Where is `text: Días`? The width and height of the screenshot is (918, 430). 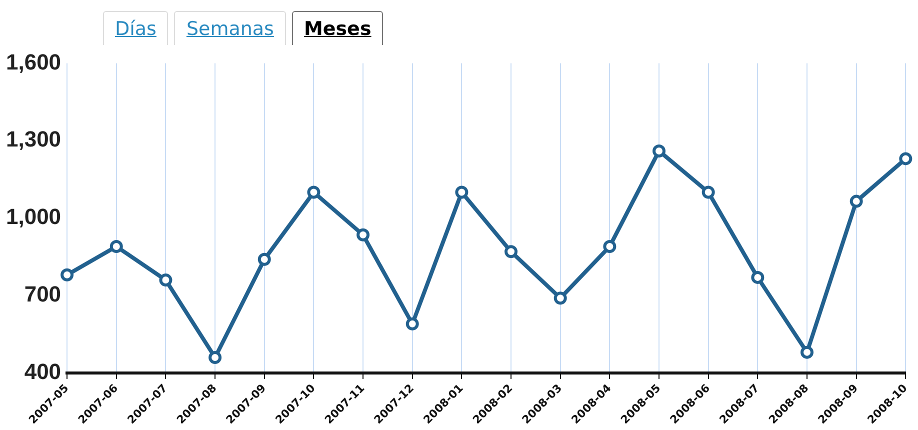
text: Días is located at coordinates (135, 28).